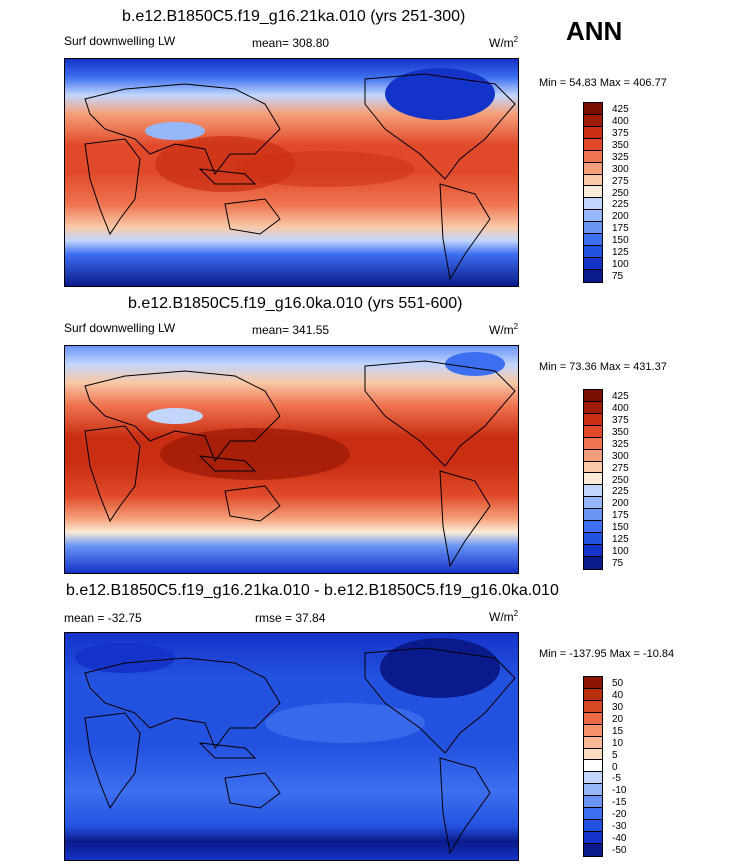 The image size is (733, 866). What do you see at coordinates (120, 328) in the screenshot?
I see `panel2-variable: Surf downwelling LW` at bounding box center [120, 328].